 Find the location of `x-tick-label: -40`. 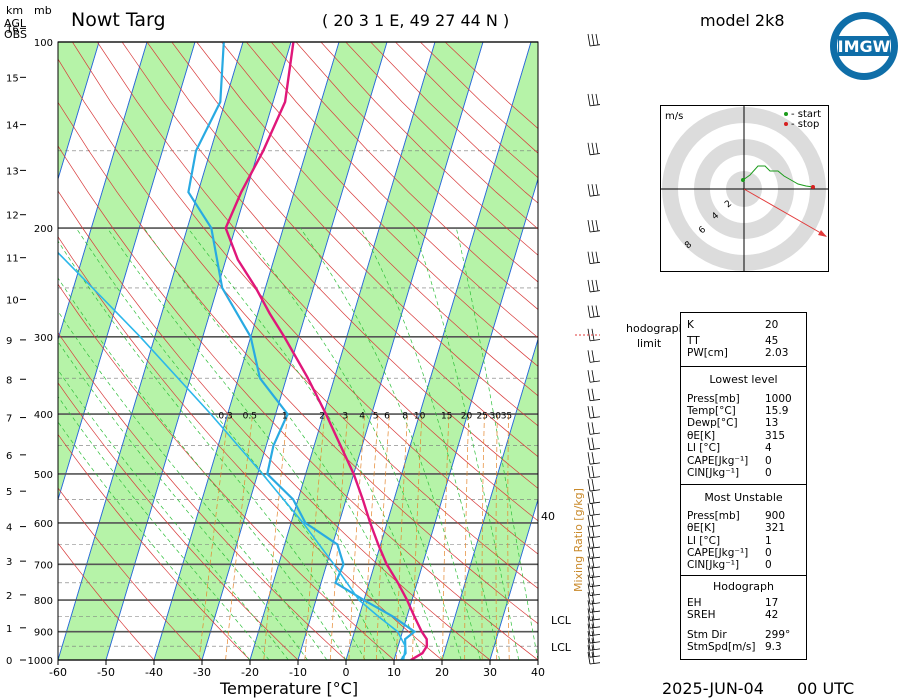

x-tick-label: -40 is located at coordinates (154, 672).